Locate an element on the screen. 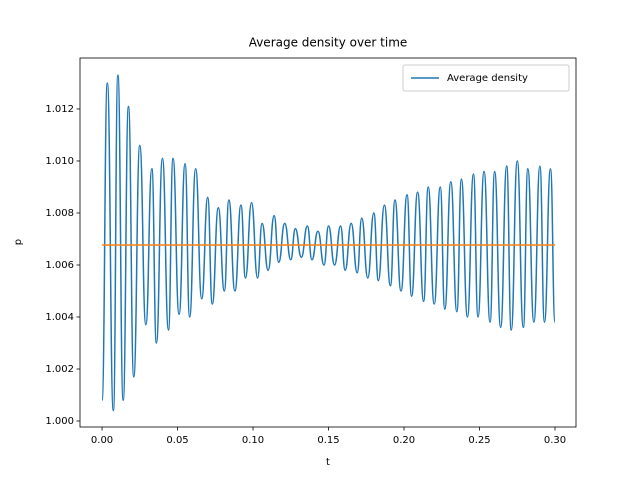 The height and width of the screenshot is (484, 640). y-tick-label: 1.006 is located at coordinates (59, 265).